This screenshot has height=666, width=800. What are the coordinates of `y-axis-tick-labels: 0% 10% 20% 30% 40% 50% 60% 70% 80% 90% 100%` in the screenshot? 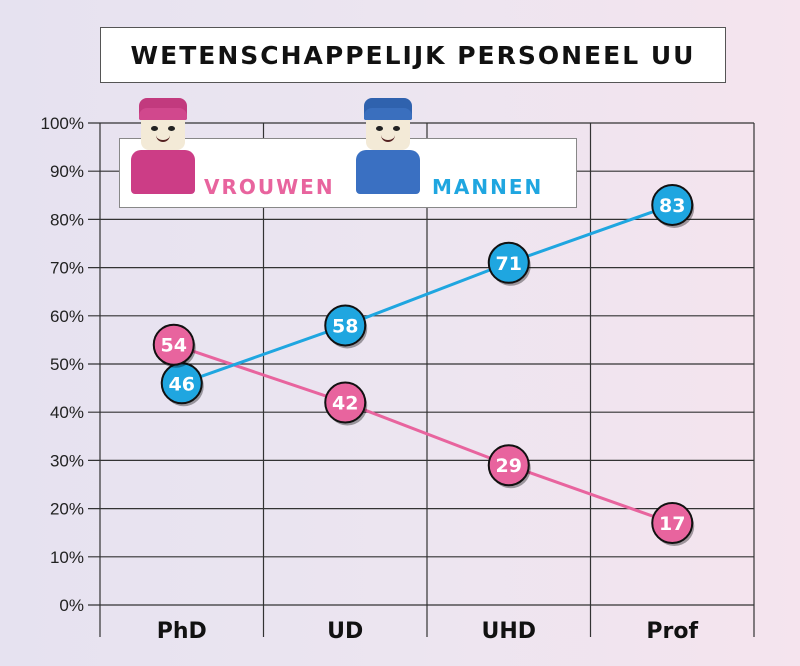 It's located at (62, 364).